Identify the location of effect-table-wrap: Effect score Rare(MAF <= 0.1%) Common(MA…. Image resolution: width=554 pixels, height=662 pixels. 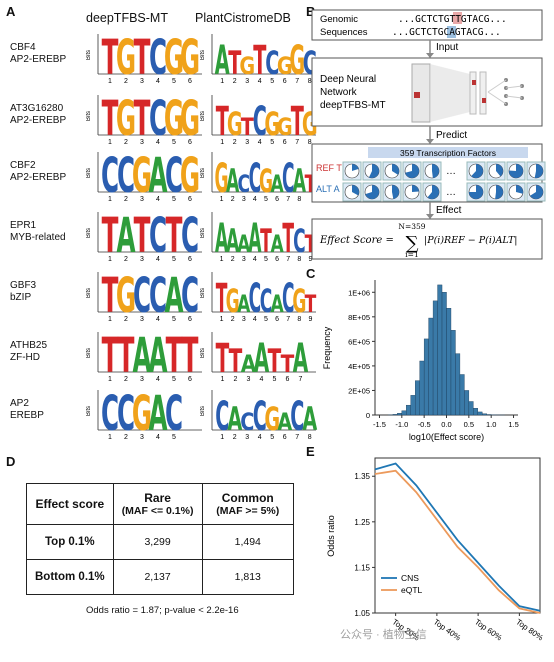
(160, 549).